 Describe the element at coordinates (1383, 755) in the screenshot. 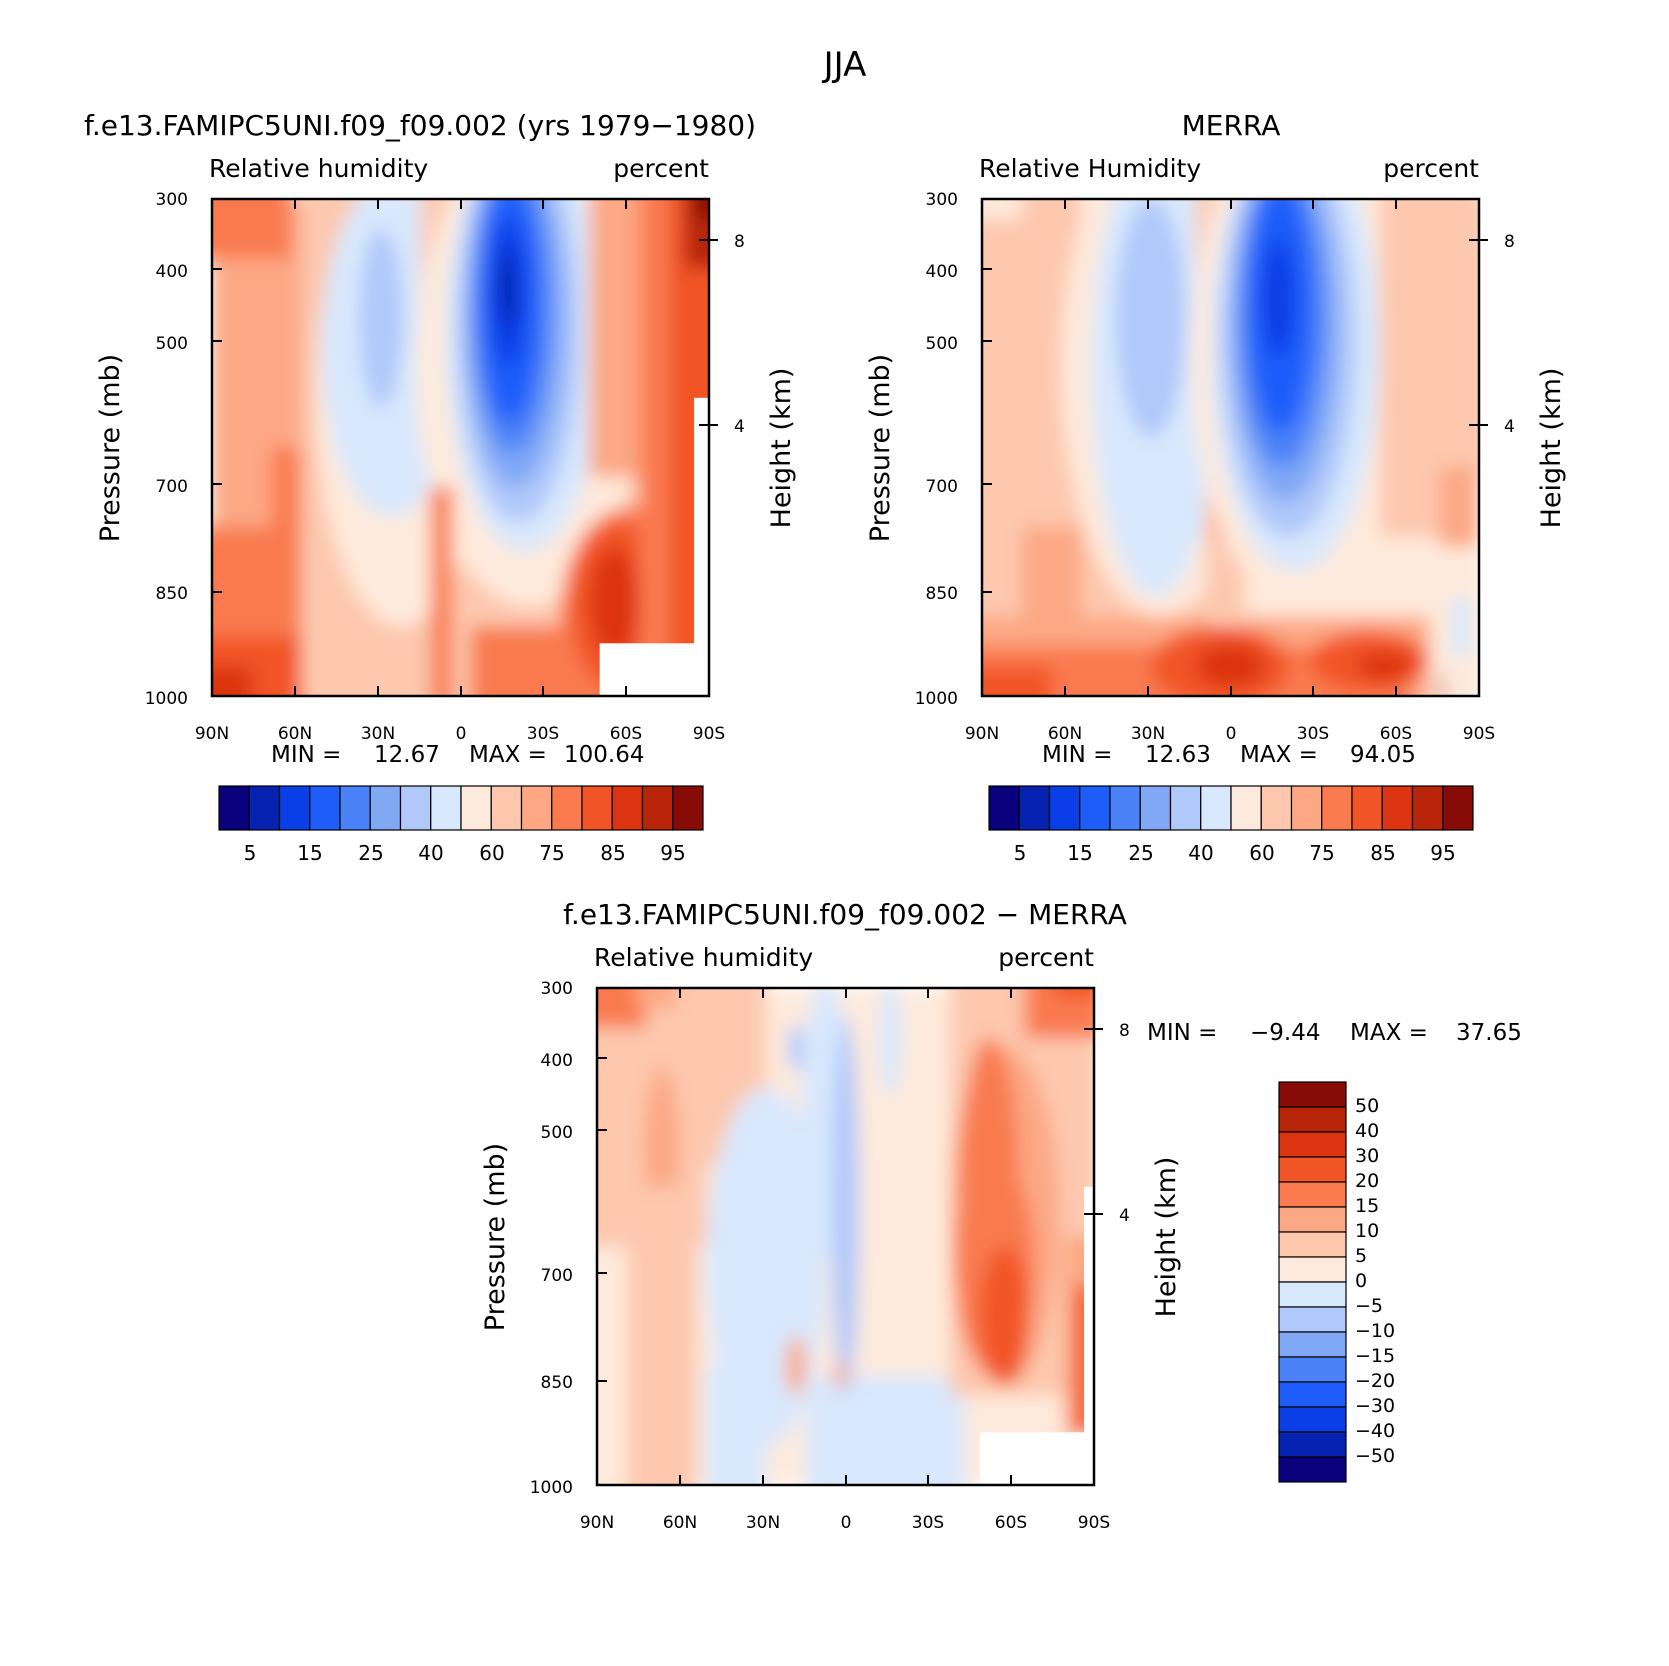

I see `max-value: 94.05` at that location.